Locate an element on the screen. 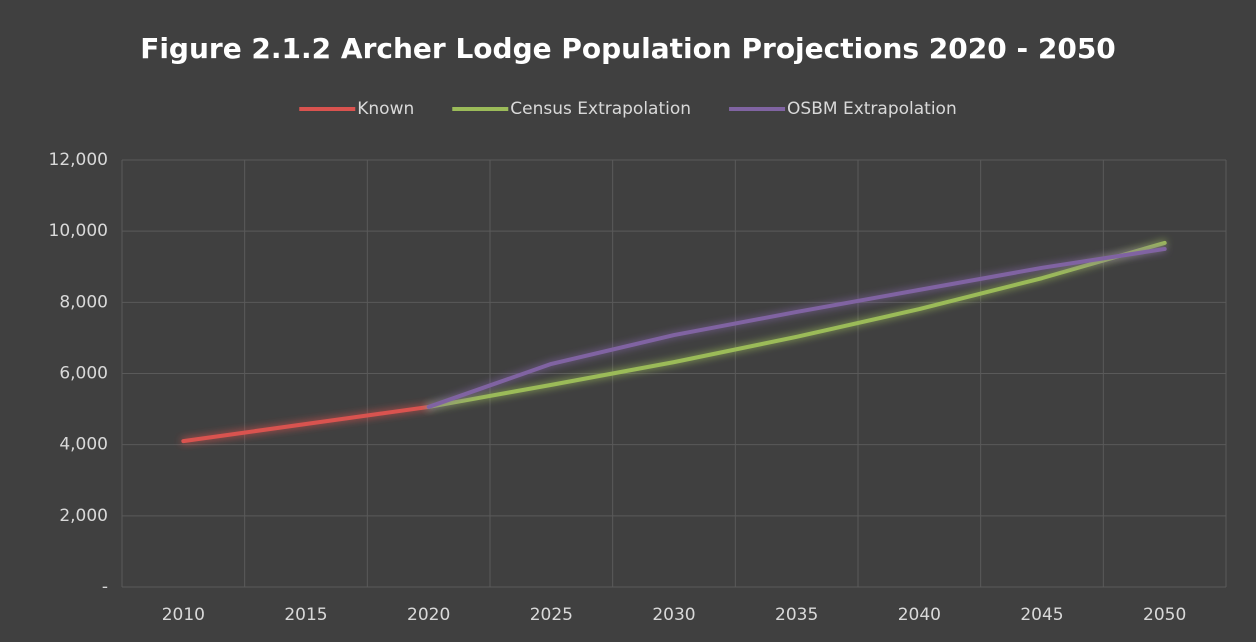 Image resolution: width=1256 pixels, height=642 pixels. x-tick-label: 2010 is located at coordinates (183, 615).